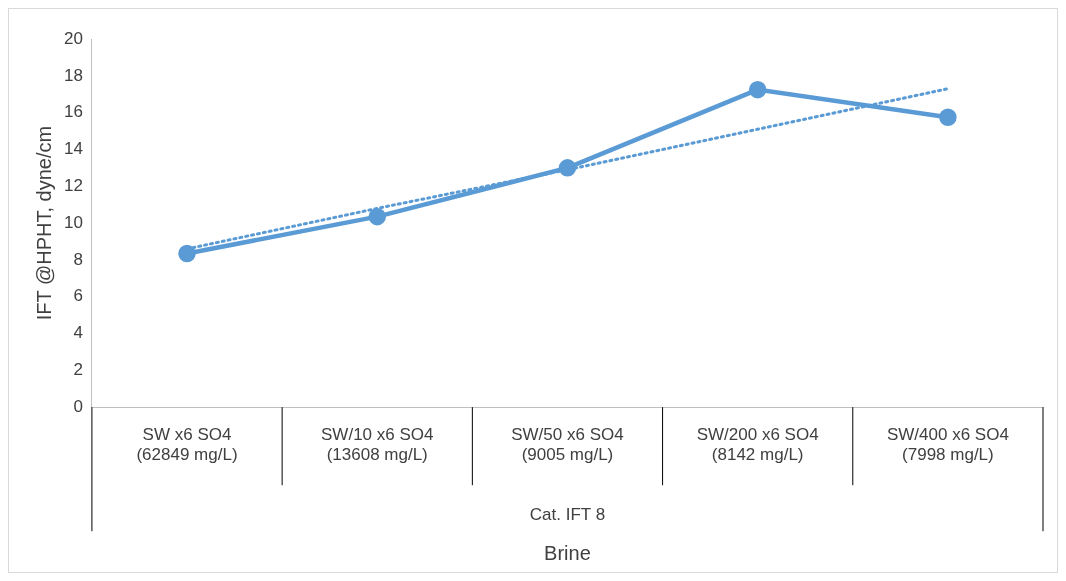 The width and height of the screenshot is (1066, 581). I want to click on x-tick-label: SW/10 x6 SO4 (13608 mg/L), so click(377, 445).